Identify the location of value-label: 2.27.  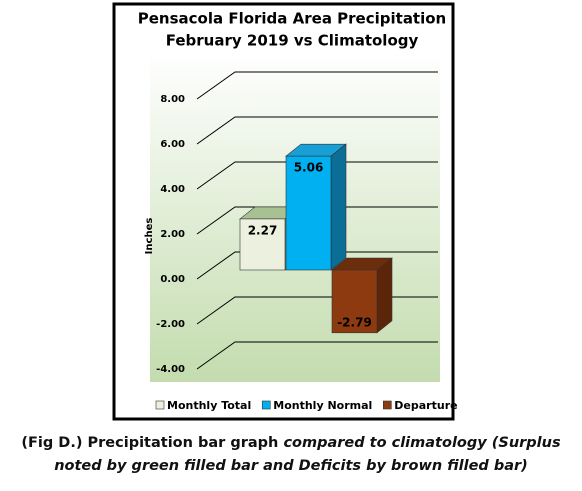
(263, 230).